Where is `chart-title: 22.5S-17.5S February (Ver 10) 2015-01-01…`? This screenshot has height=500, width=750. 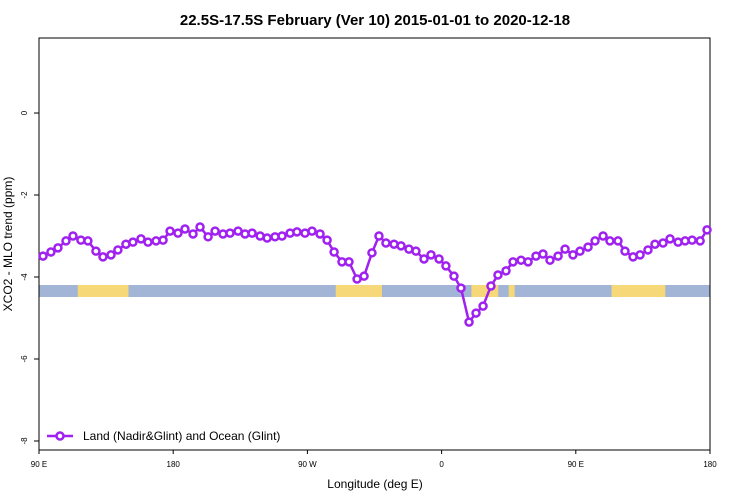
chart-title: 22.5S-17.5S February (Ver 10) 2015-01-01… is located at coordinates (375, 20).